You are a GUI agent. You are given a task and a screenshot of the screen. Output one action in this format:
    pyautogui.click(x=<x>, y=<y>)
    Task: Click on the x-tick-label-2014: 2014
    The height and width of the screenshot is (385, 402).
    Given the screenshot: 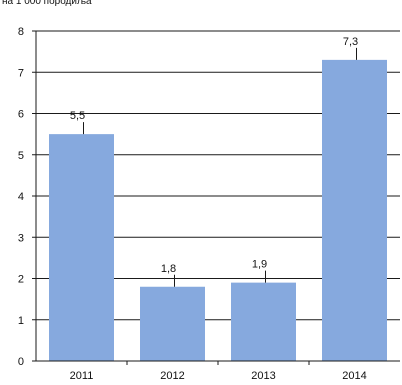 What is the action you would take?
    pyautogui.click(x=354, y=376)
    